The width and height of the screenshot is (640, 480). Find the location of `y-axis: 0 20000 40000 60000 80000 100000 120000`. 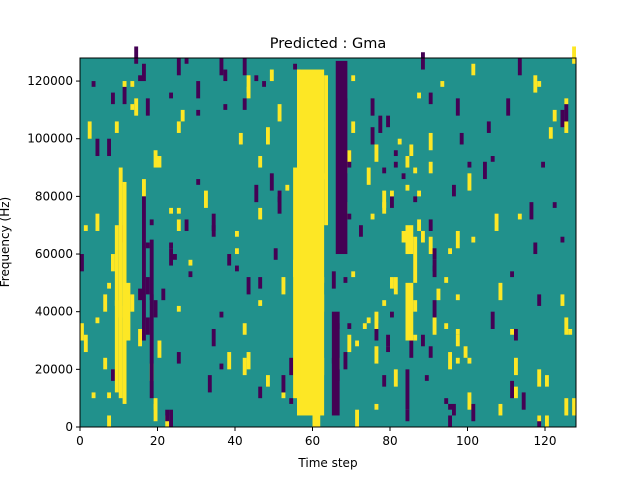

y-axis: 0 20000 40000 60000 80000 100000 120000 is located at coordinates (53, 254).